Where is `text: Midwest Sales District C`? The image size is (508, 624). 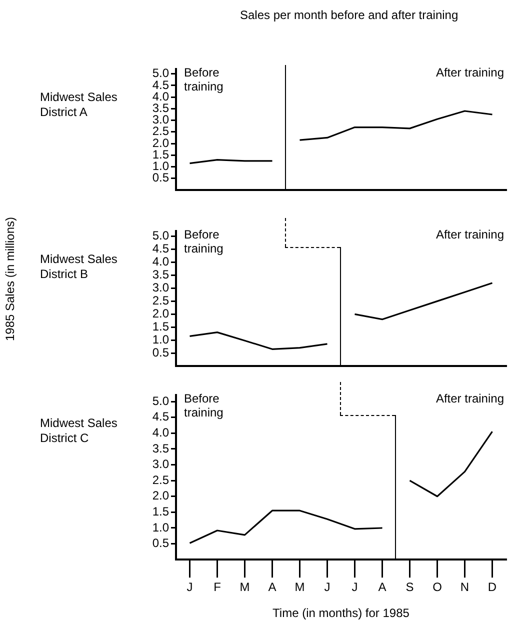
text: Midwest Sales District C is located at coordinates (79, 431).